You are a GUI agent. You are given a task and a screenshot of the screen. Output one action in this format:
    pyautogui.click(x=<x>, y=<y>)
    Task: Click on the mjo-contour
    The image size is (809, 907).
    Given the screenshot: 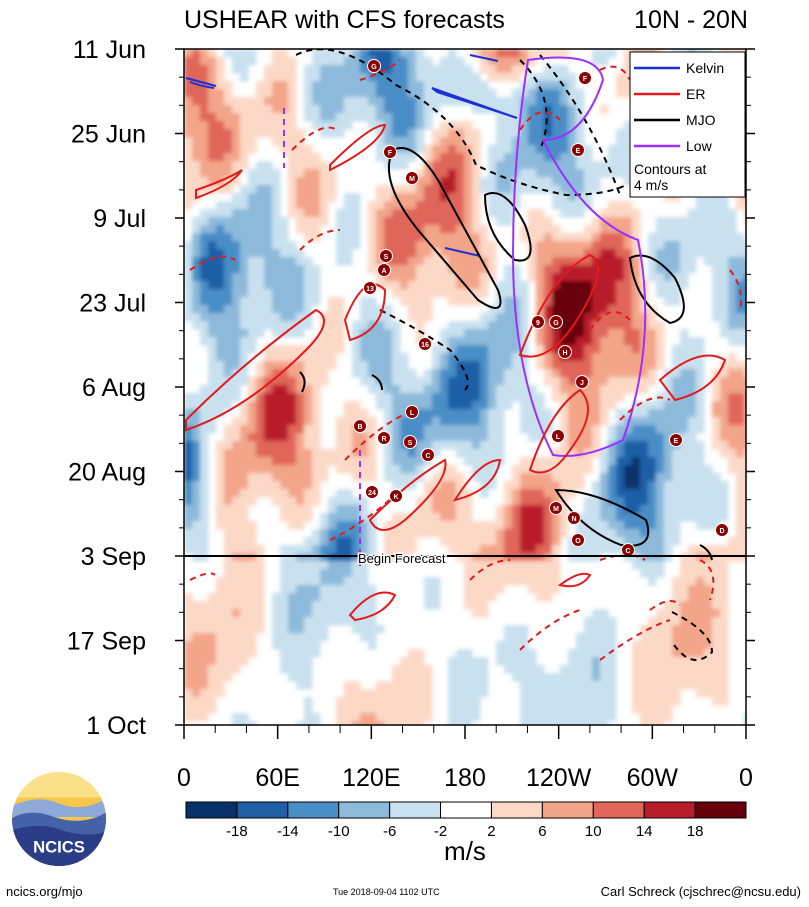 What is the action you would take?
    pyautogui.click(x=602, y=517)
    